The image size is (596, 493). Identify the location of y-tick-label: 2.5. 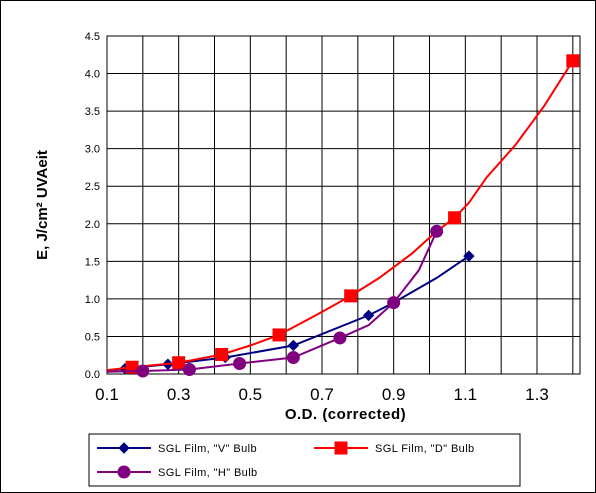
(92, 187).